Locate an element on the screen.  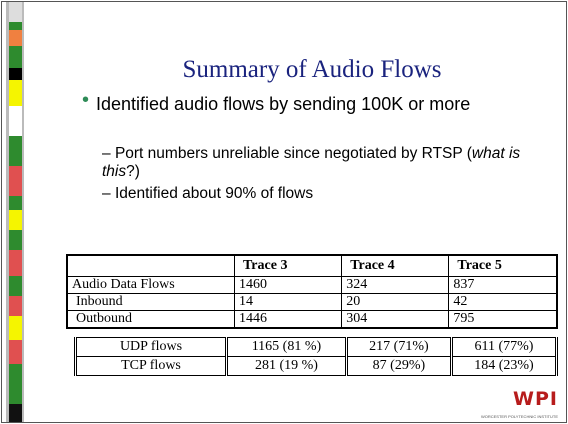
header-cell: Trace 4 is located at coordinates (395, 265).